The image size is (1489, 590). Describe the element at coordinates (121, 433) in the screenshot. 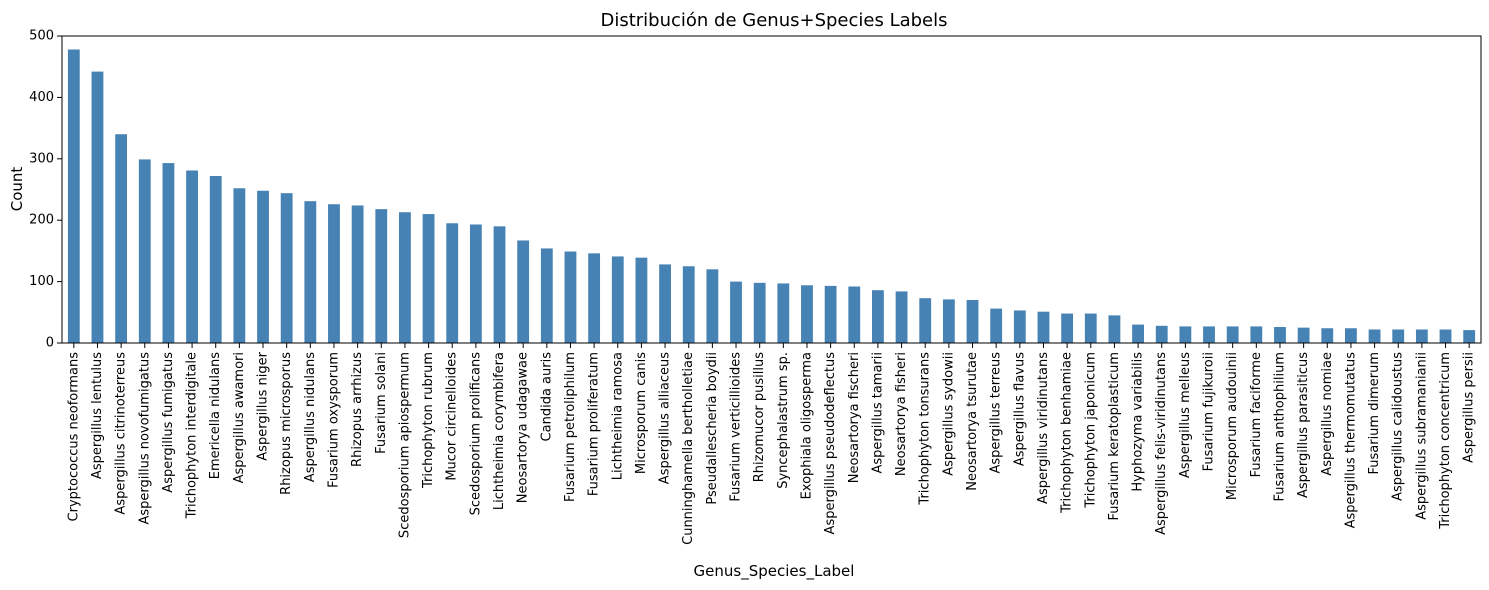

I see `x-tick-label: Aspergillus citrinoterreus` at that location.